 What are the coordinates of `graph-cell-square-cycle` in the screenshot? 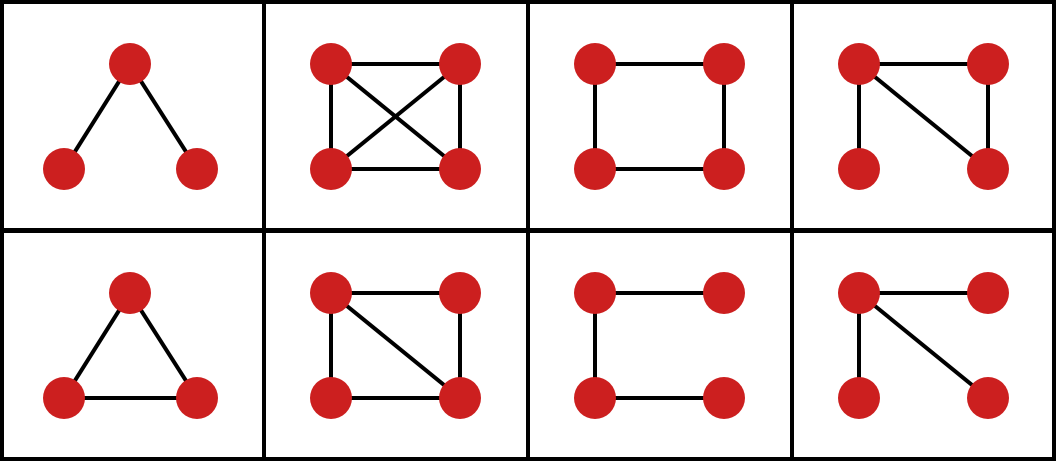 It's located at (660, 116).